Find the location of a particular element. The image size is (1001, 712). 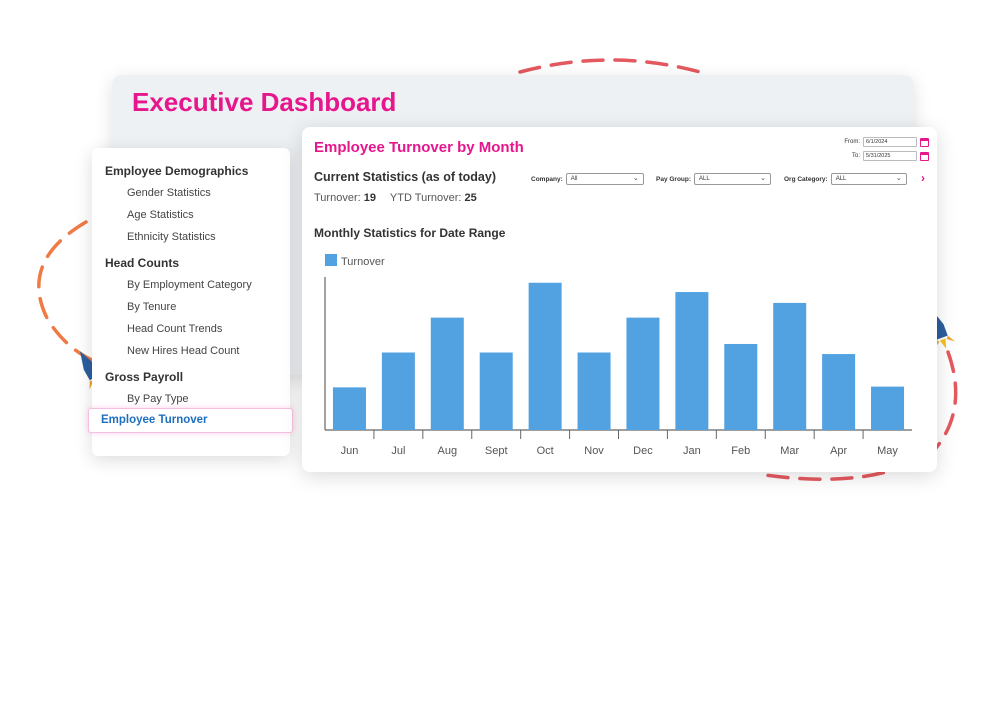

sidebar-item-head-count-trends: Head Count Trends is located at coordinates (175, 329).